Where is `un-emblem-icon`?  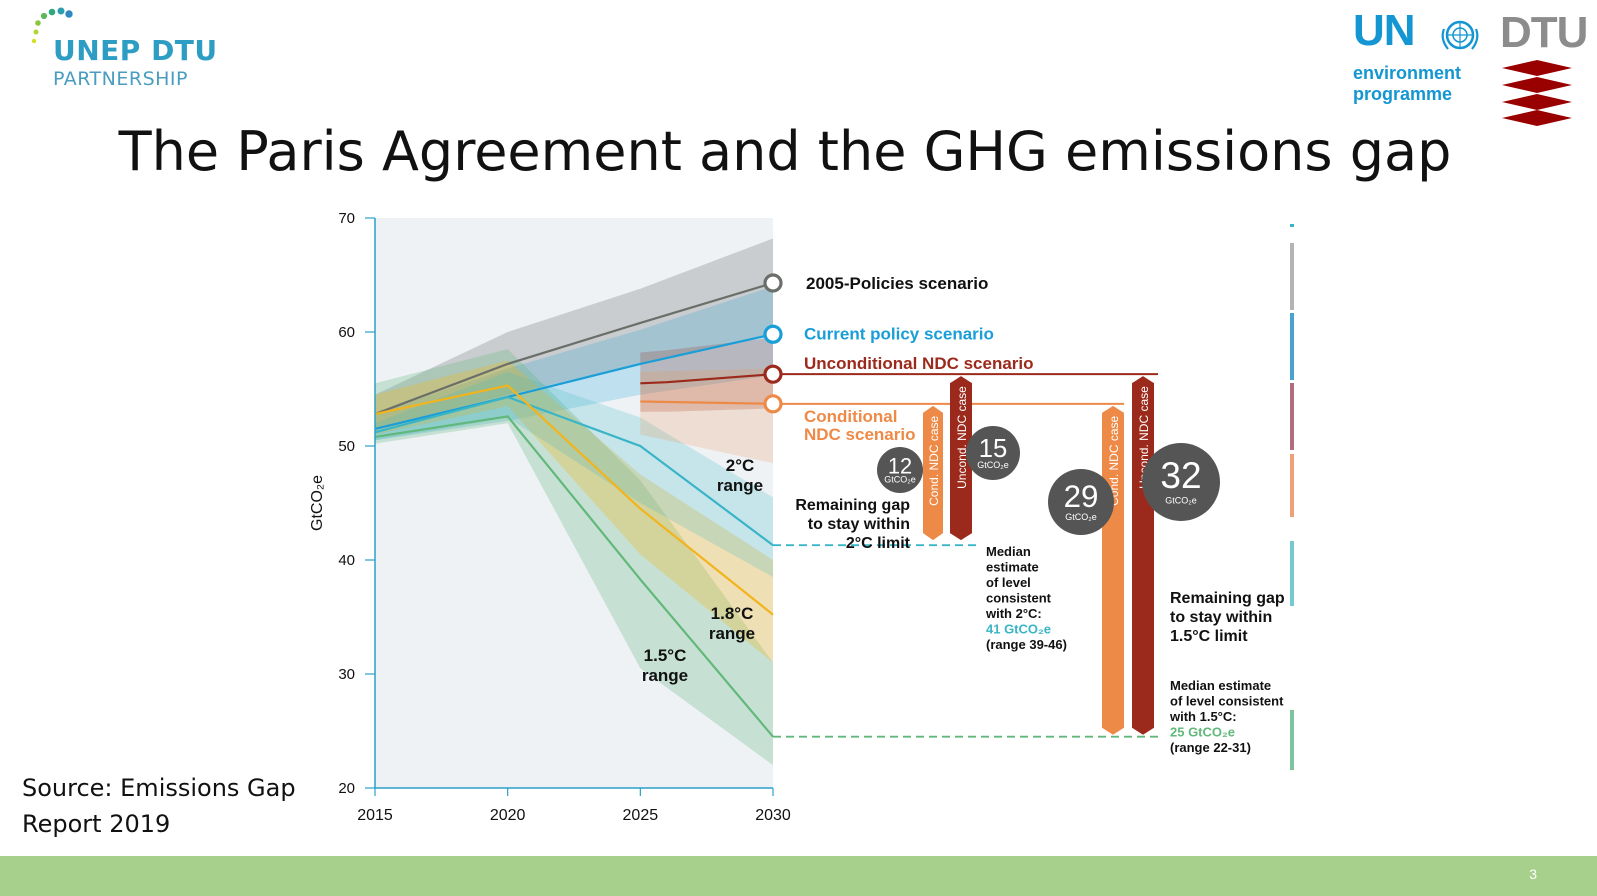 un-emblem-icon is located at coordinates (1460, 35).